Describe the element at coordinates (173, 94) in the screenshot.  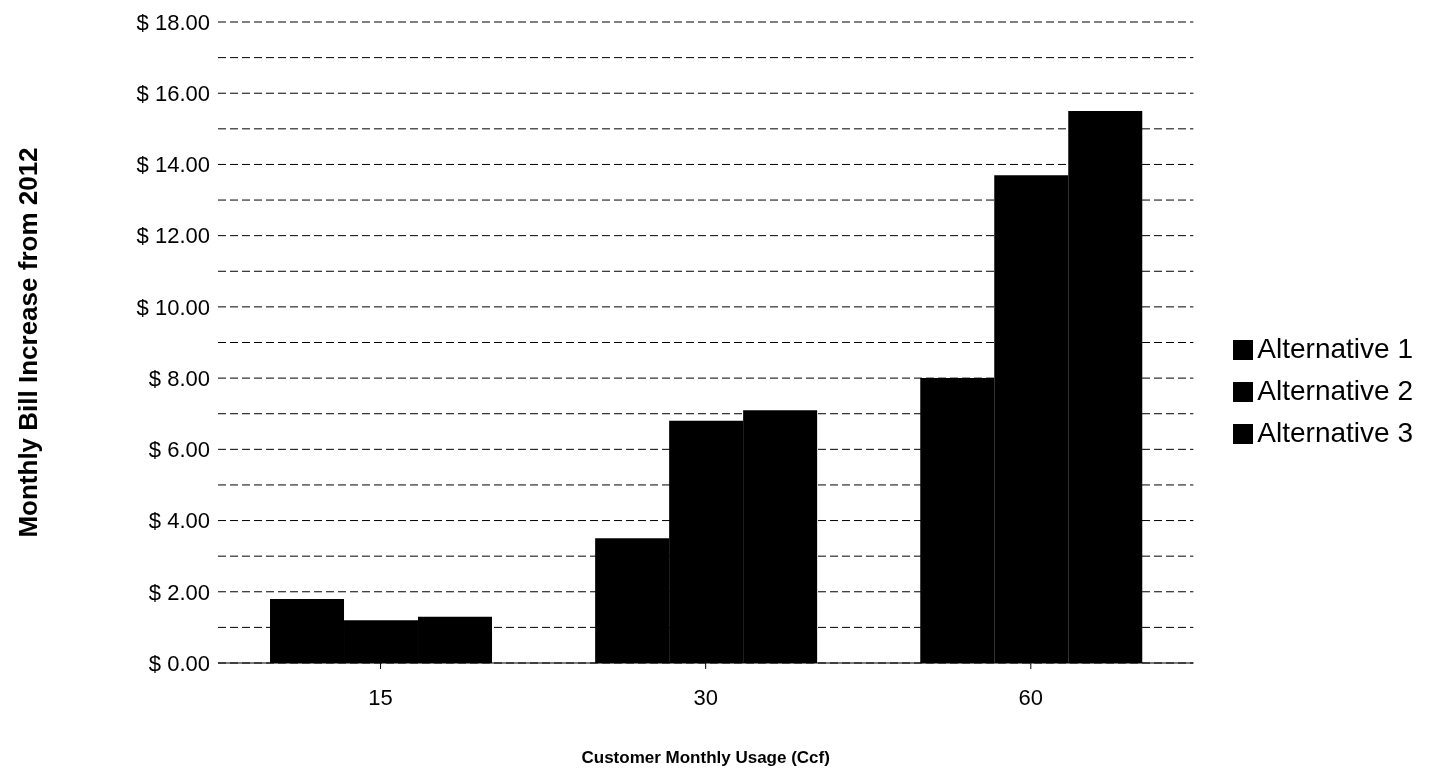
I see `y-tick-label: $ 16.00` at that location.